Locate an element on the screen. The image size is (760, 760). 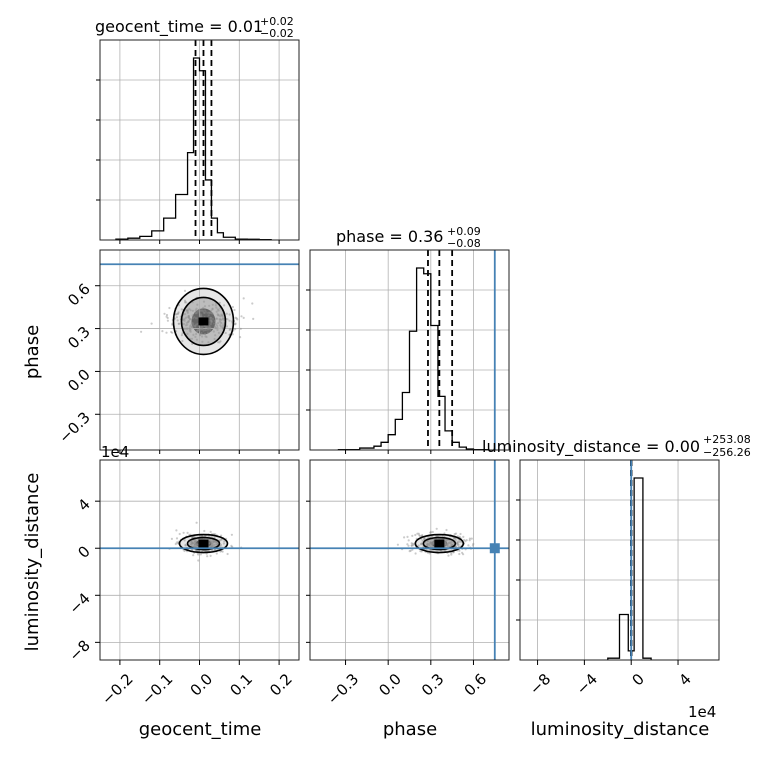
xtick-label-luminosity_distance-0: −8 is located at coordinates (540, 684).